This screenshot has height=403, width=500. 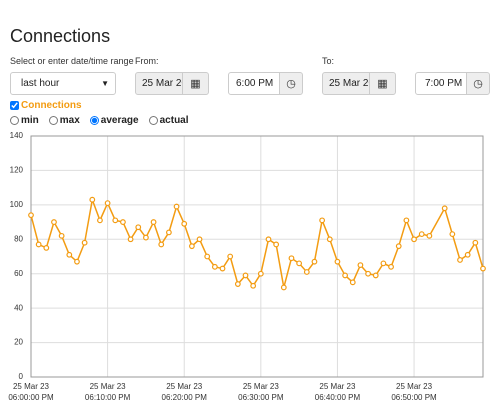 I want to click on y-tick-label: 140, so click(x=17, y=135).